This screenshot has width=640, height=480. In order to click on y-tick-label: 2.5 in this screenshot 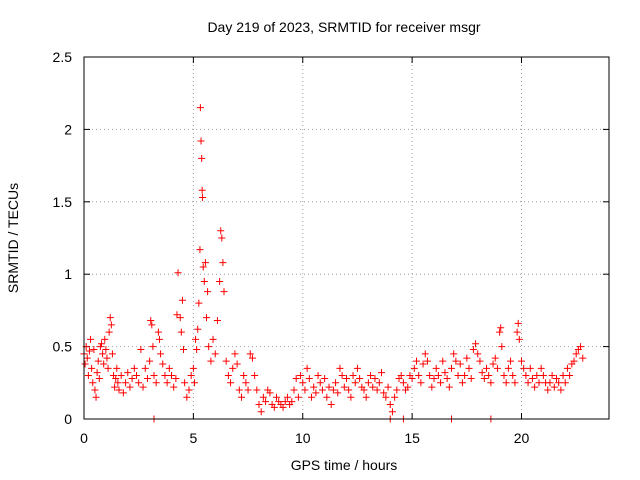, I will do `click(63, 57)`.